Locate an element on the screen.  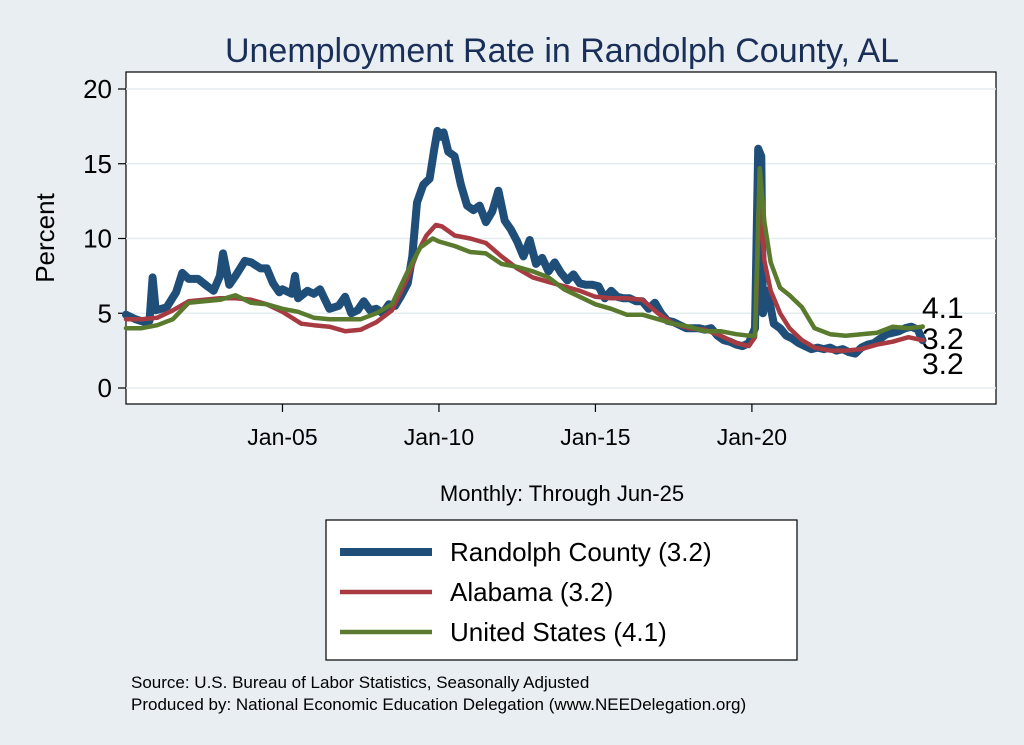
legend-label: Randolph County (3.2) is located at coordinates (581, 552).